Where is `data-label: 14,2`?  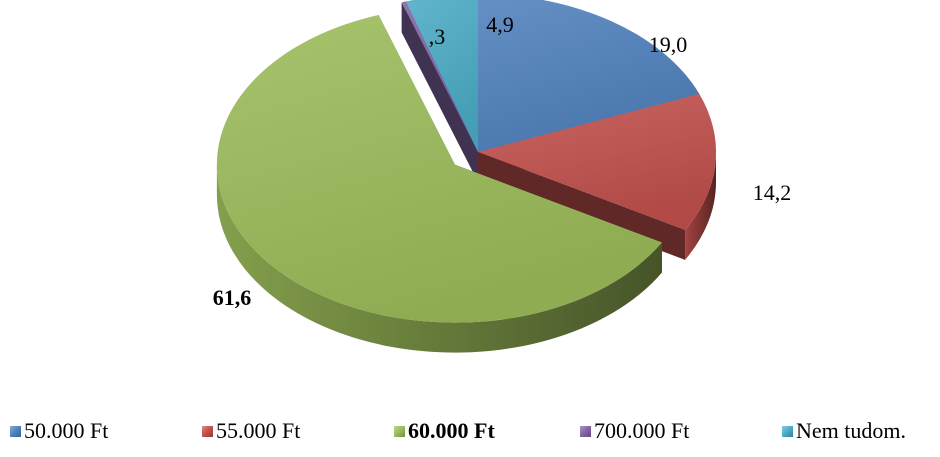 data-label: 14,2 is located at coordinates (772, 192).